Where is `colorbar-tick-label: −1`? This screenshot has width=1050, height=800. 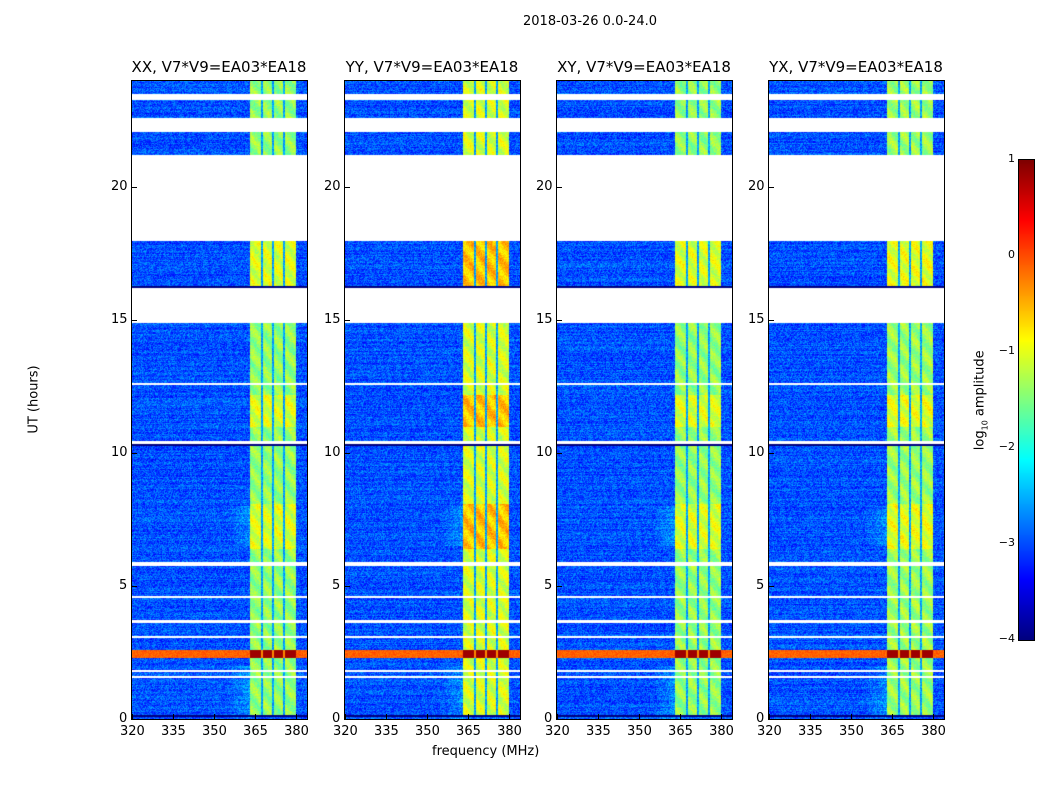
colorbar-tick-label: −1 is located at coordinates (1006, 350).